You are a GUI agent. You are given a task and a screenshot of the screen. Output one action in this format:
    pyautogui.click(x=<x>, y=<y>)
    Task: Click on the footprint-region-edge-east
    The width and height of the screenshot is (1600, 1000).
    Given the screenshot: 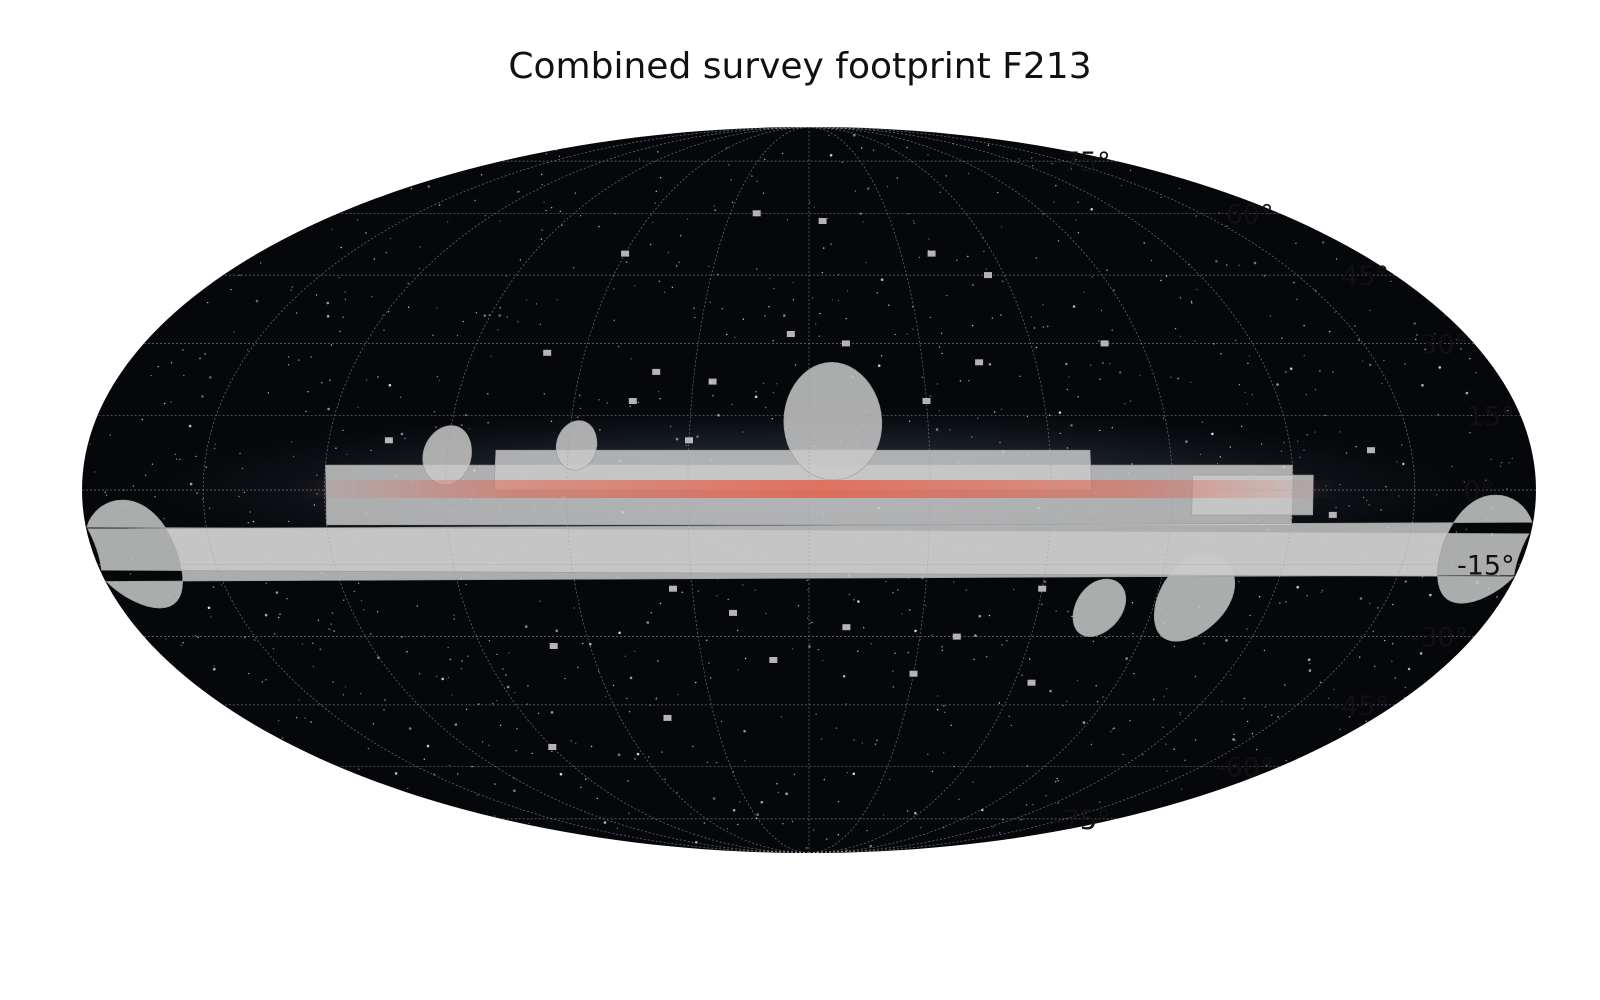 What is the action you would take?
    pyautogui.click(x=810, y=549)
    